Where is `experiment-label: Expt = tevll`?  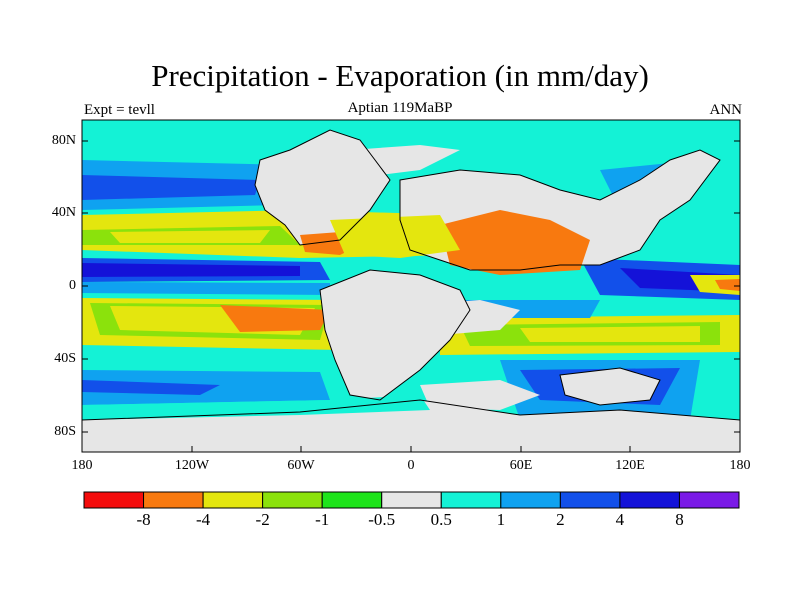
experiment-label: Expt = tevll is located at coordinates (119, 110).